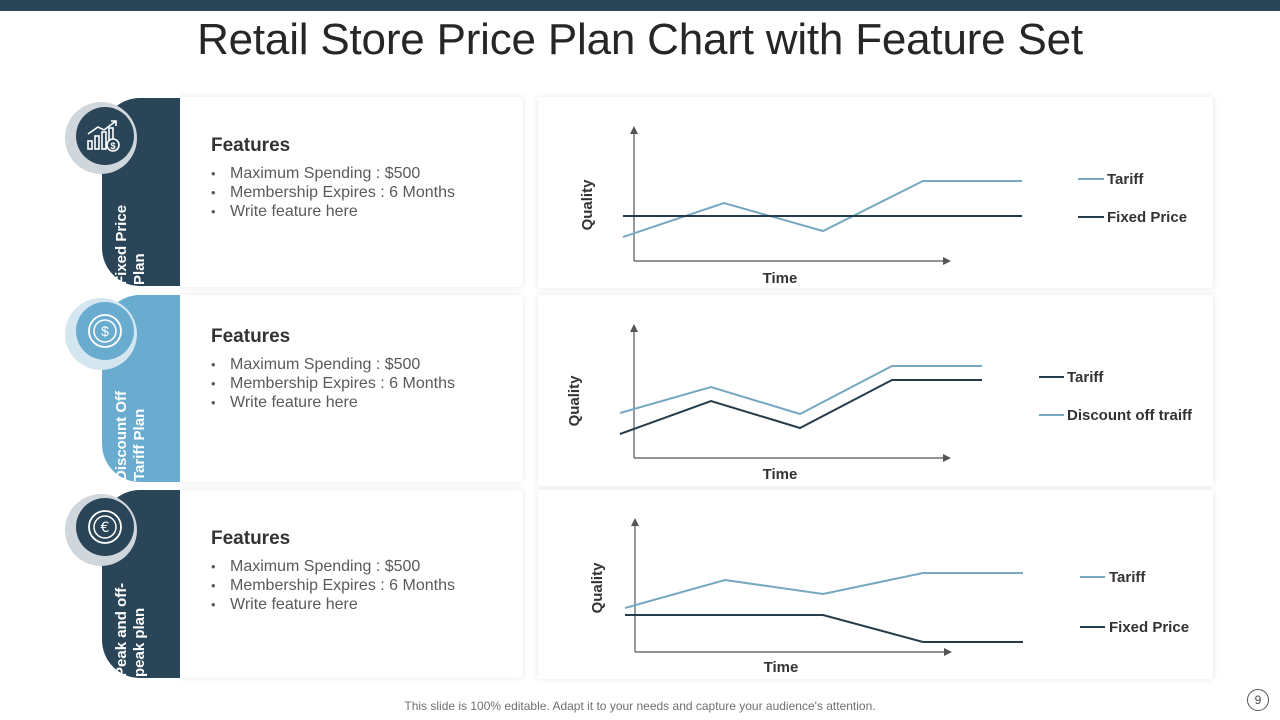  I want to click on chart-card: Time Quality Tariff Discount off traiff, so click(875, 390).